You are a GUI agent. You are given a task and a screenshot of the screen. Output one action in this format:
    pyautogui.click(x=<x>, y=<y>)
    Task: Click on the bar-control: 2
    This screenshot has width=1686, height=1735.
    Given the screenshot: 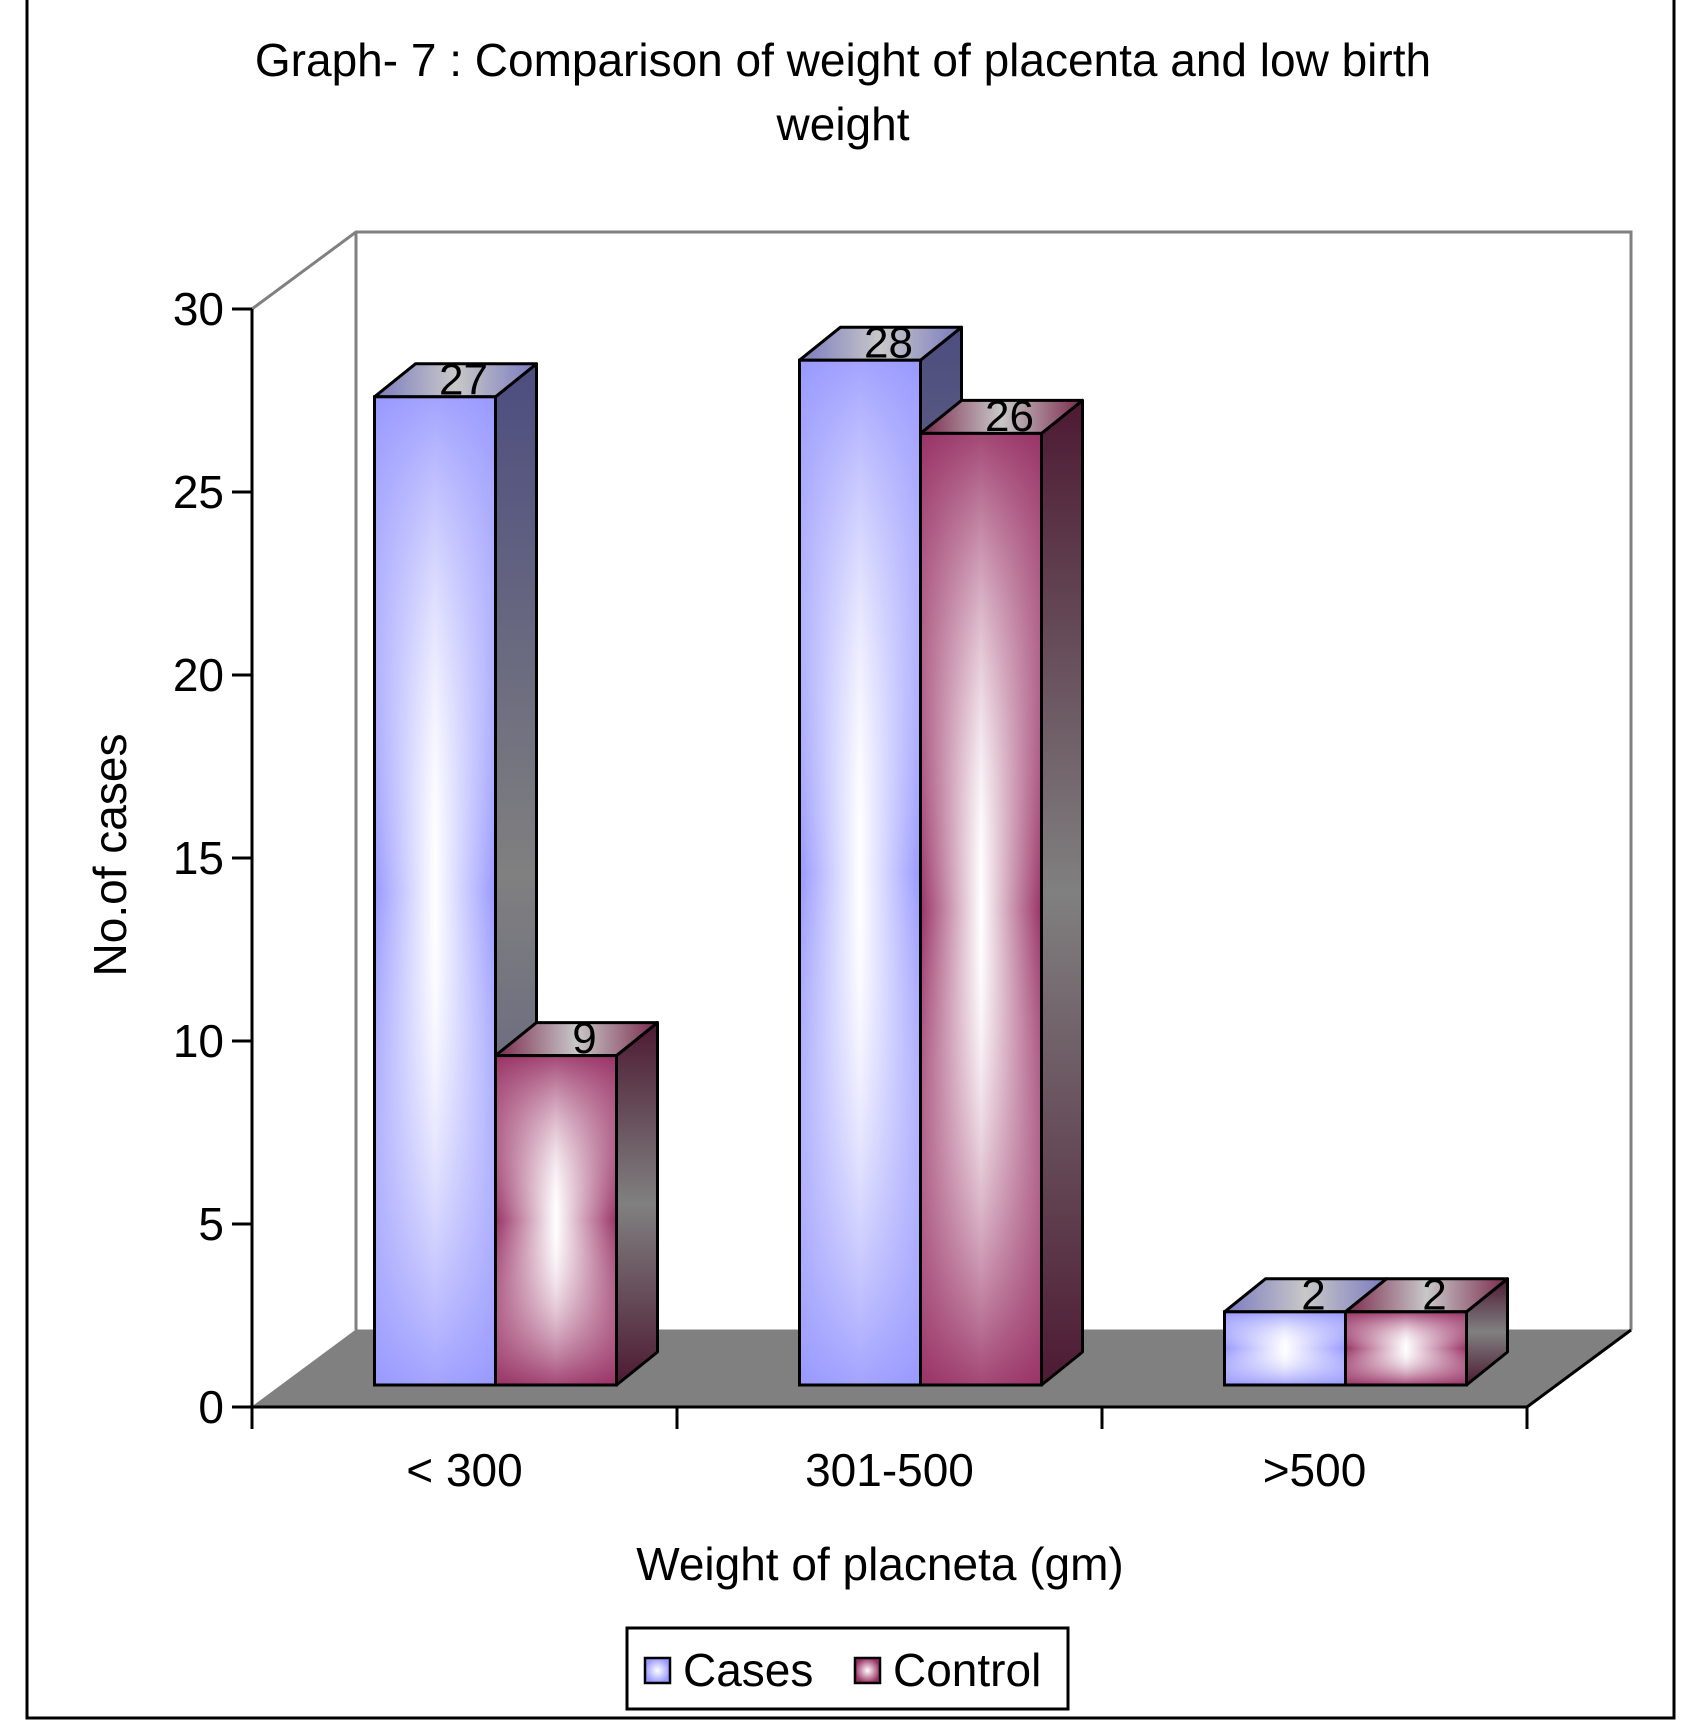 What is the action you would take?
    pyautogui.click(x=1426, y=1328)
    